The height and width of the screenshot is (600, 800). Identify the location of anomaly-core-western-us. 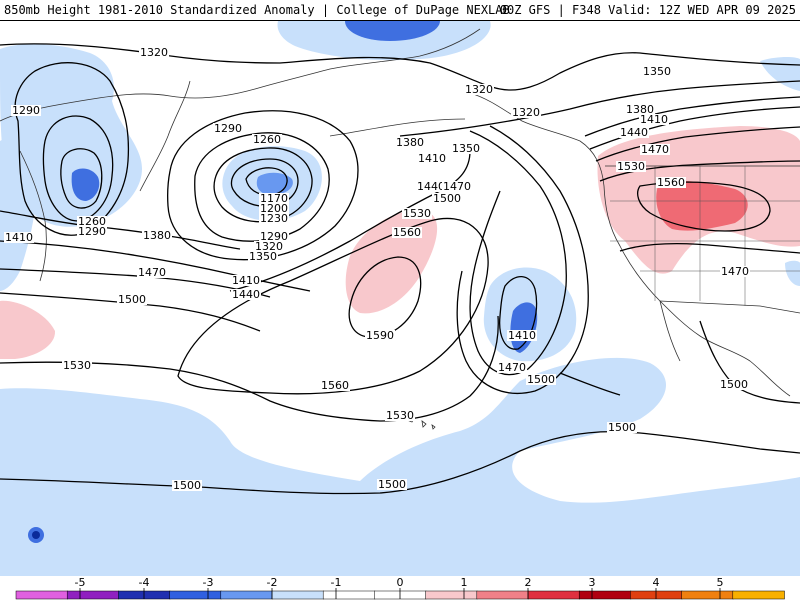
(702, 205).